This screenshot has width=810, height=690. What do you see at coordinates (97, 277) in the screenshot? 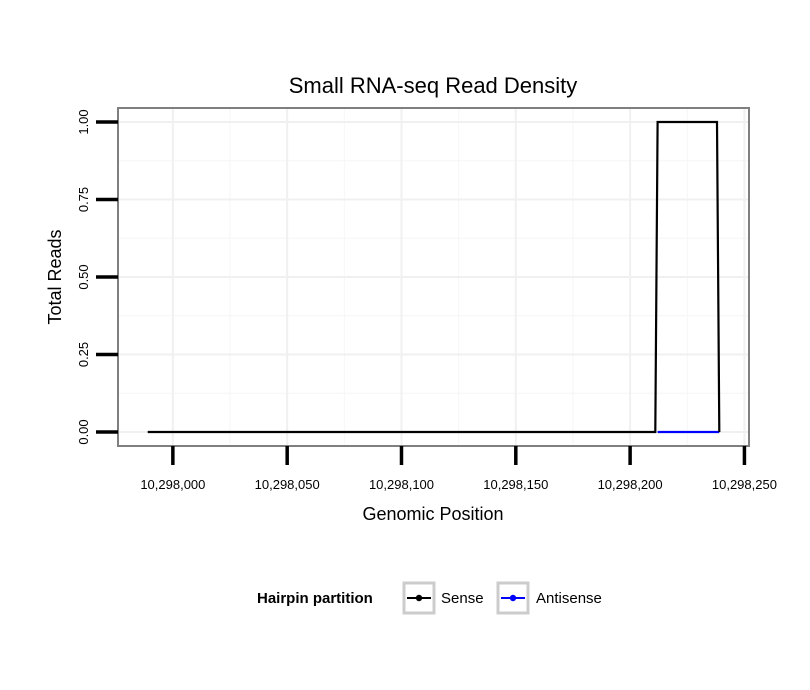
I see `y-axis: 0.00 0.25 0.50 0.75 1.00` at bounding box center [97, 277].